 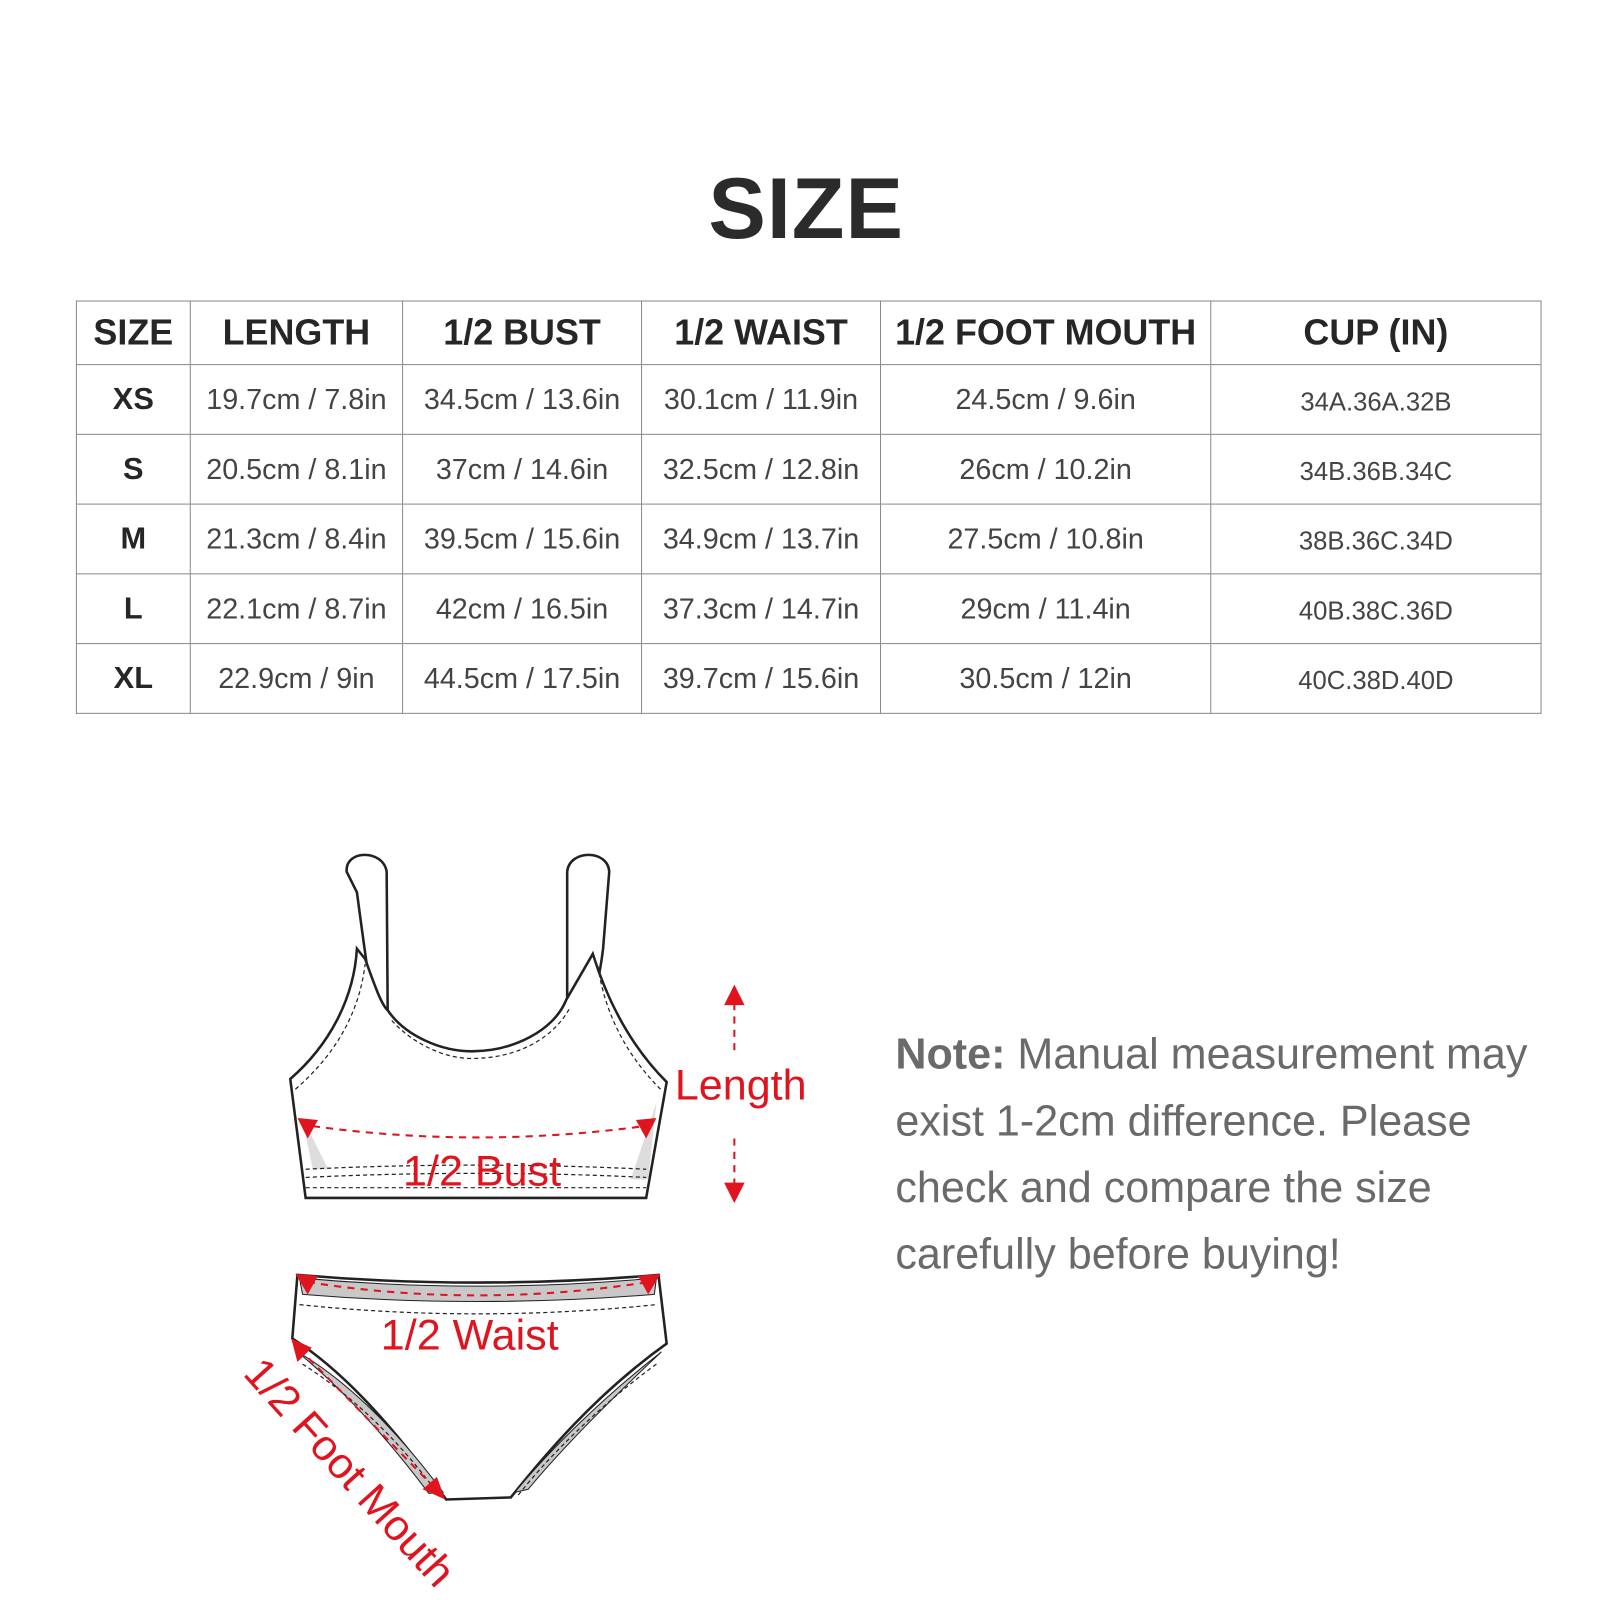 I want to click on cell-cup: 40B.38C.36D, so click(x=1376, y=609).